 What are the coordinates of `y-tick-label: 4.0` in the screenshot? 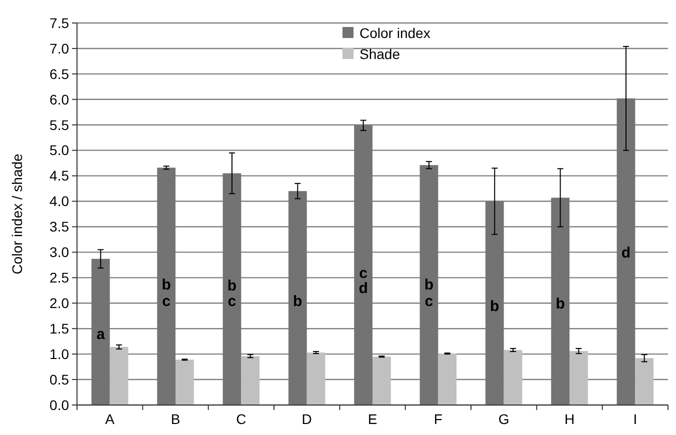 It's located at (60, 201).